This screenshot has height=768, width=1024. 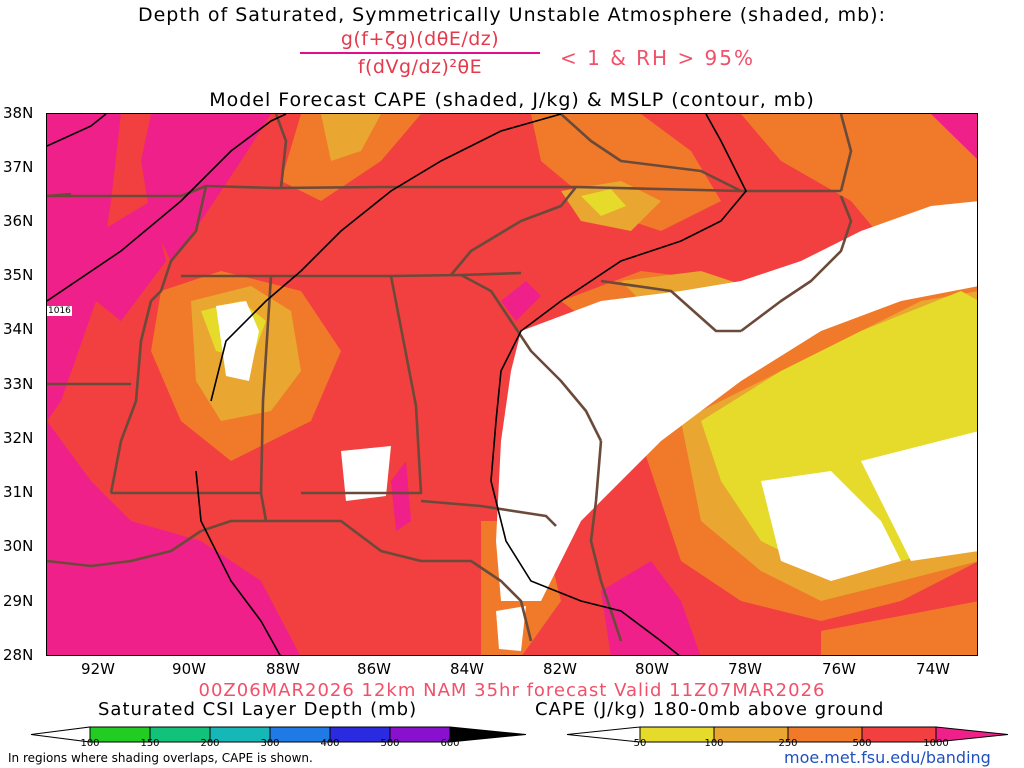 What do you see at coordinates (189, 669) in the screenshot?
I see `lon-label: 90W` at bounding box center [189, 669].